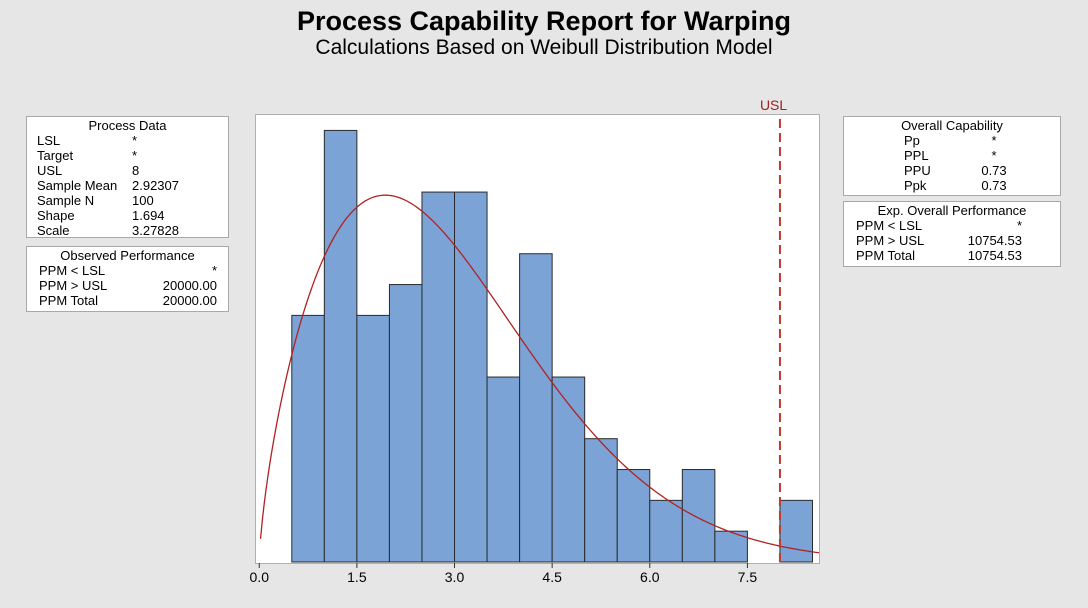 The image size is (1088, 608). I want to click on exp-overall-performance-header: Exp. Overall Performance, so click(952, 210).